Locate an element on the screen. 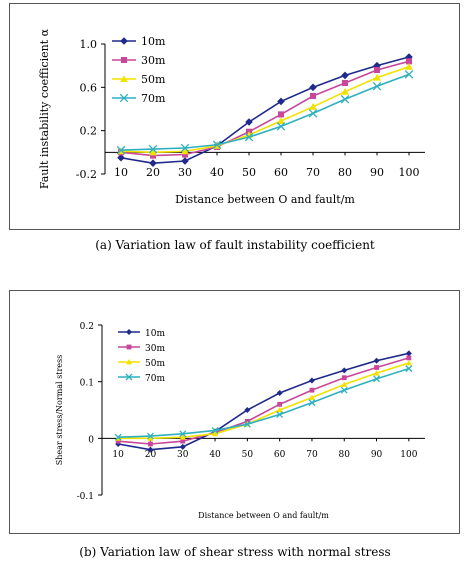 Image resolution: width=470 pixels, height=570 pixels. x-tick-label: 40 is located at coordinates (215, 455).